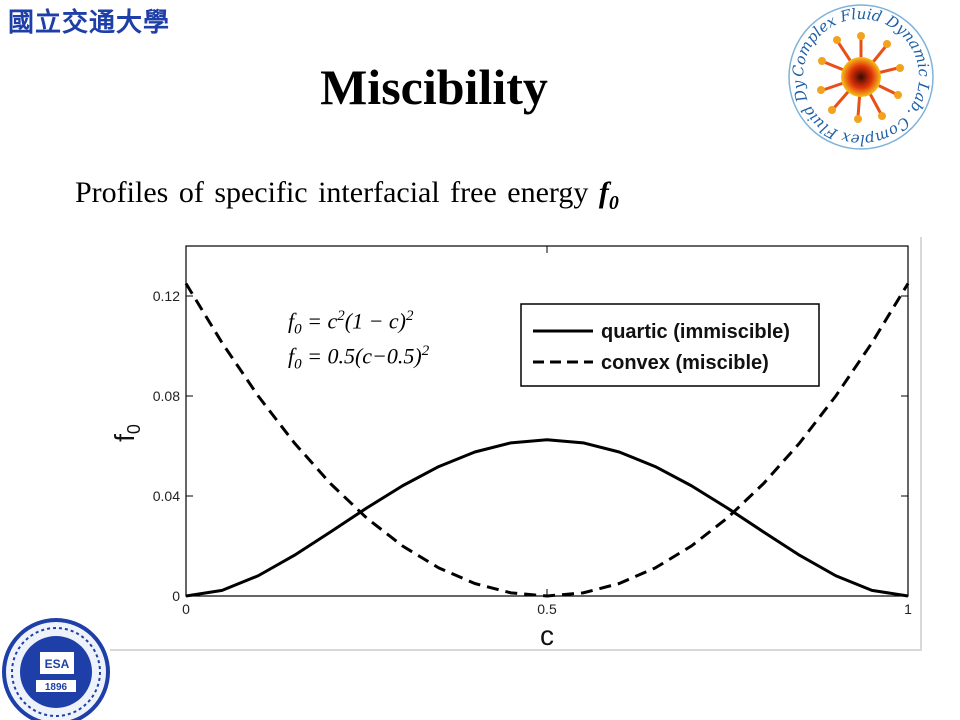 The height and width of the screenshot is (720, 960). What do you see at coordinates (359, 358) in the screenshot?
I see `formula-convex: f0 = 0.5(c−0.5)2` at bounding box center [359, 358].